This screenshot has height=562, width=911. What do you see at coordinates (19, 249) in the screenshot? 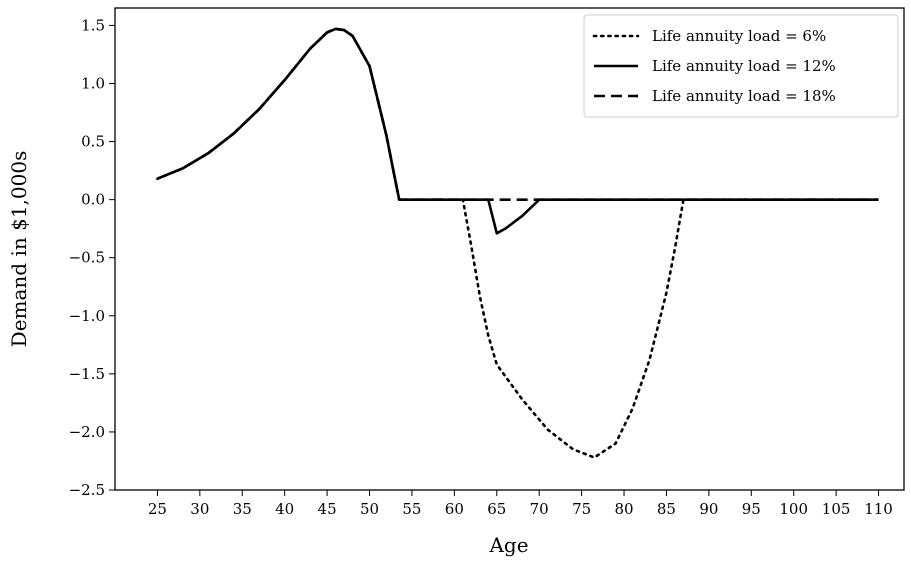
I see `y-axis-label: Demand in $1,000s` at bounding box center [19, 249].